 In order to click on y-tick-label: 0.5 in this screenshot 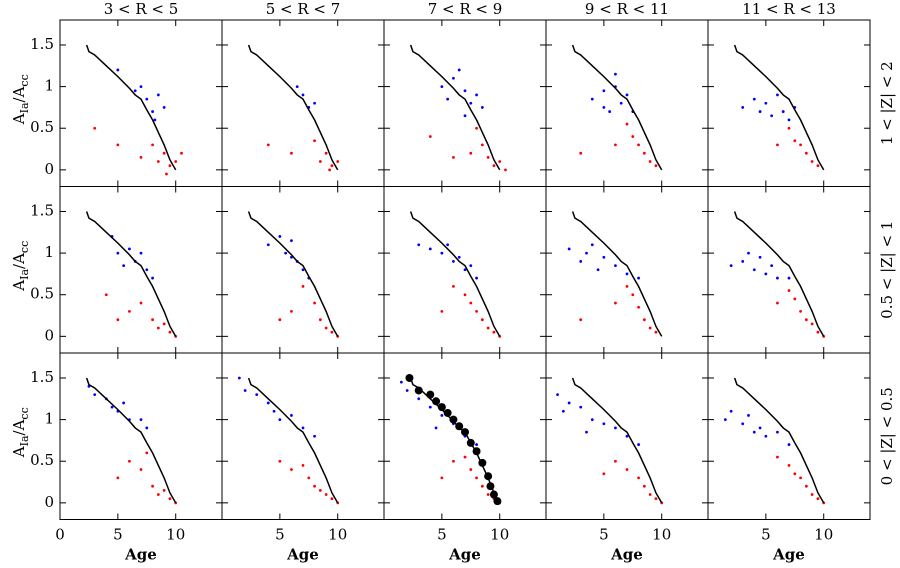, I will do `click(42, 127)`.